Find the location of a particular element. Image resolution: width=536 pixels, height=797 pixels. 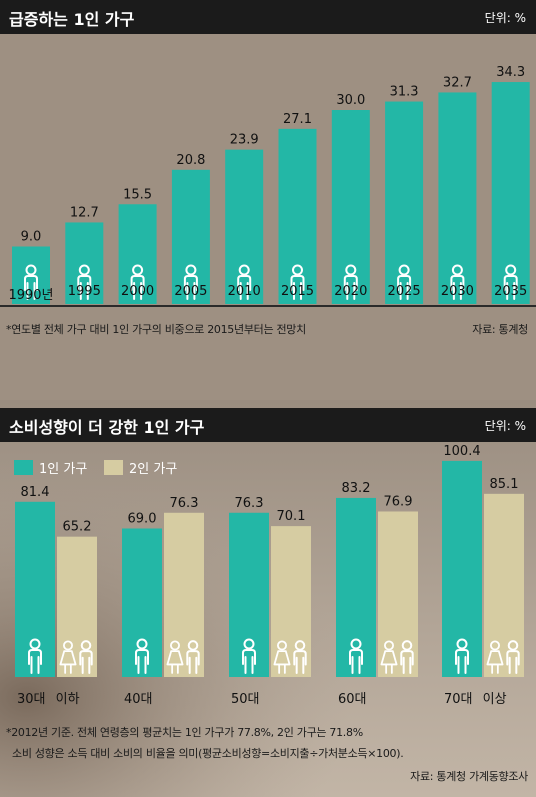

chart1-category-label: 2000 is located at coordinates (138, 291).